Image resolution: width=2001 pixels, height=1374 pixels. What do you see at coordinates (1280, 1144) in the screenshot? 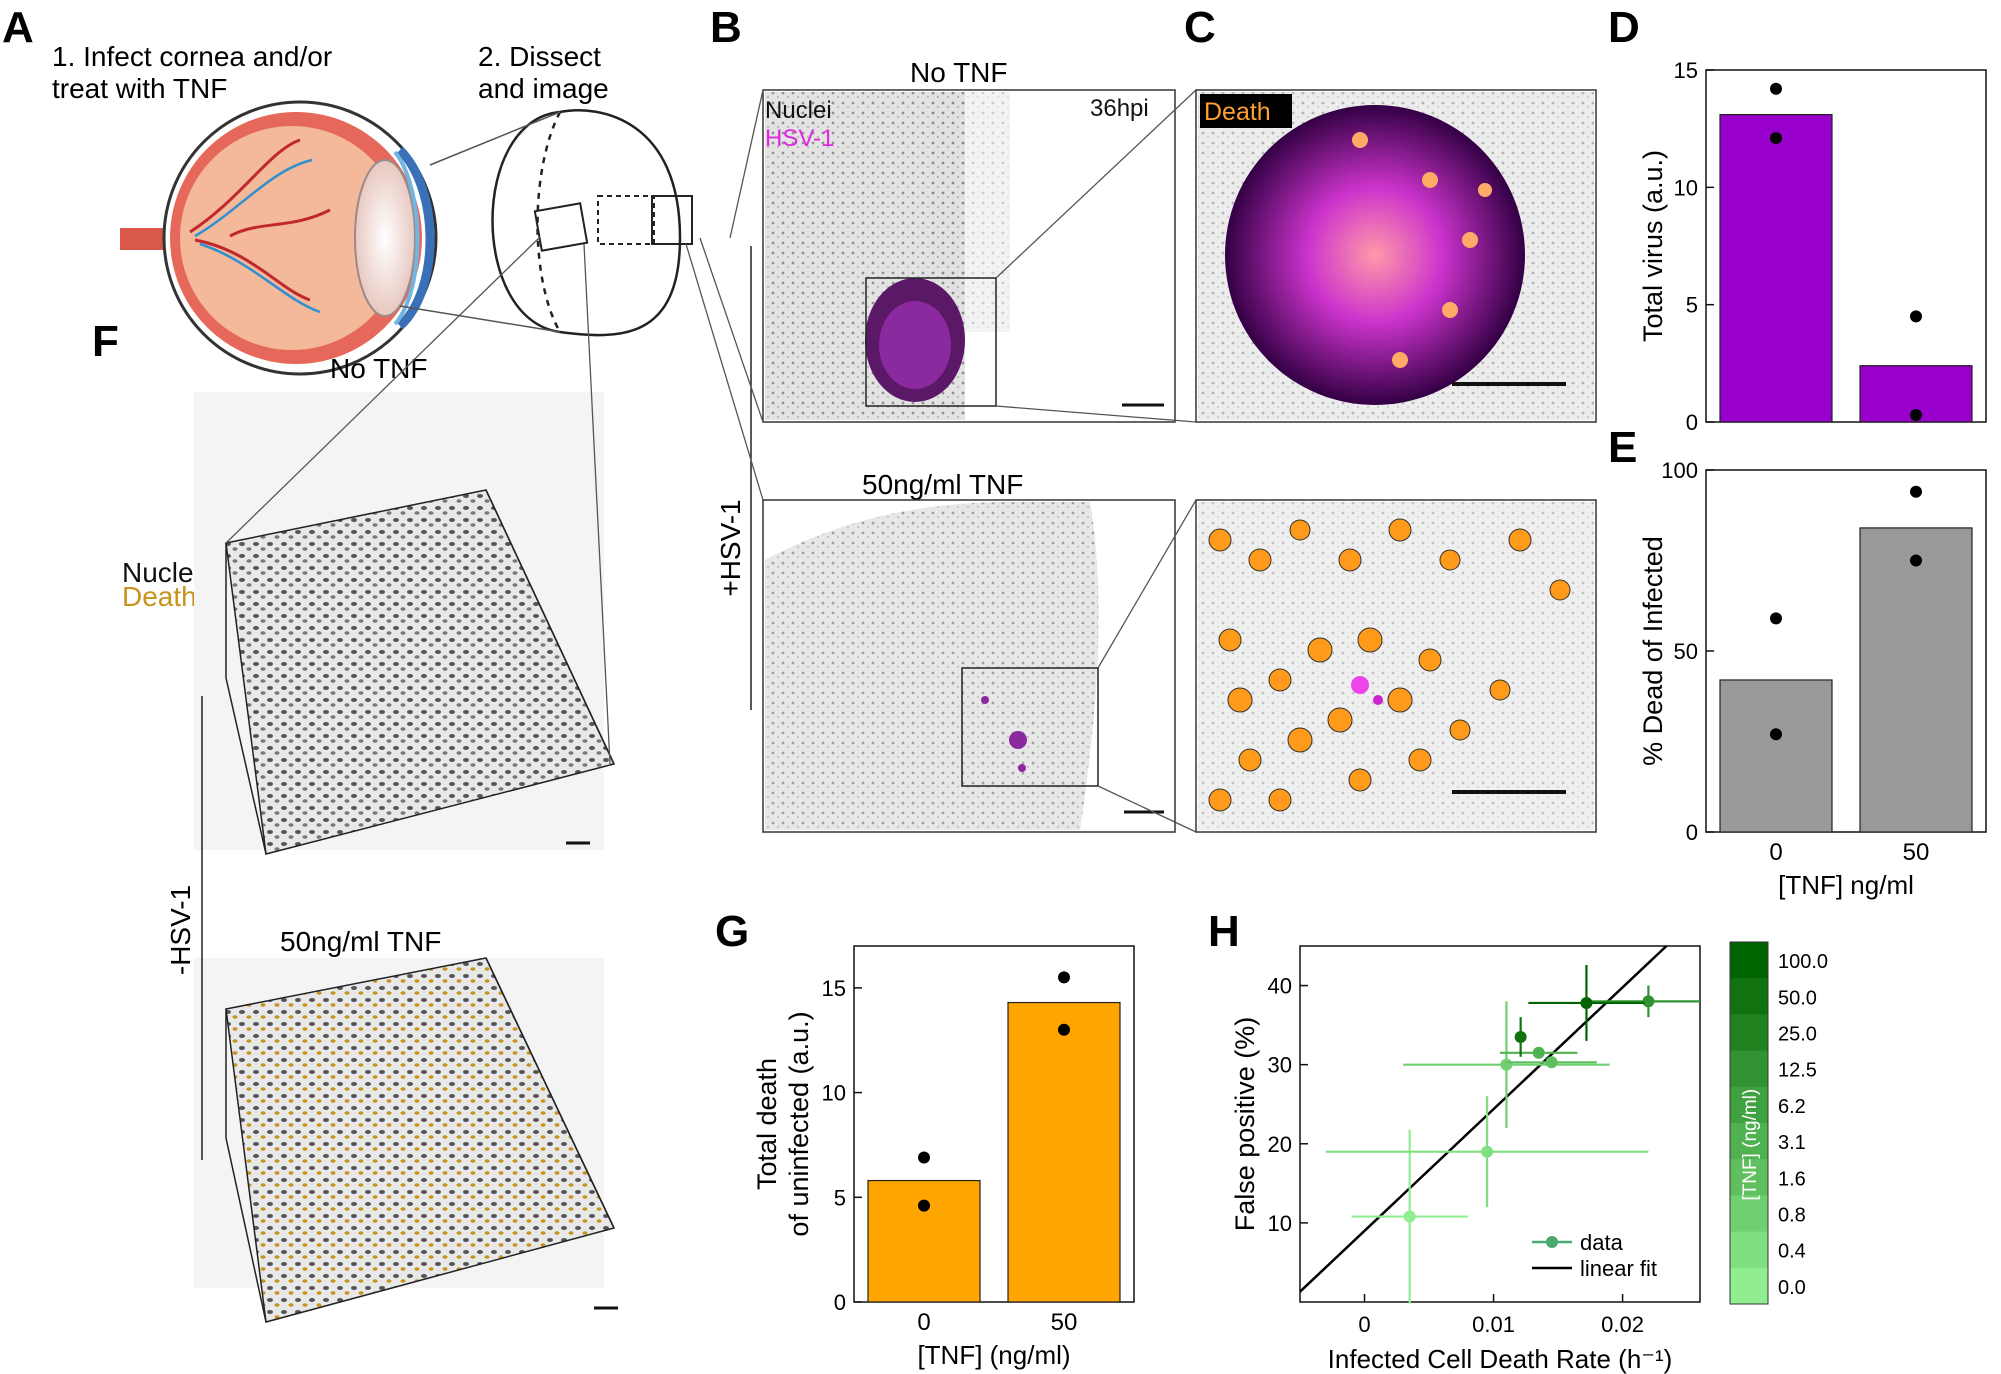
I see `y-tick-label: 20` at bounding box center [1280, 1144].